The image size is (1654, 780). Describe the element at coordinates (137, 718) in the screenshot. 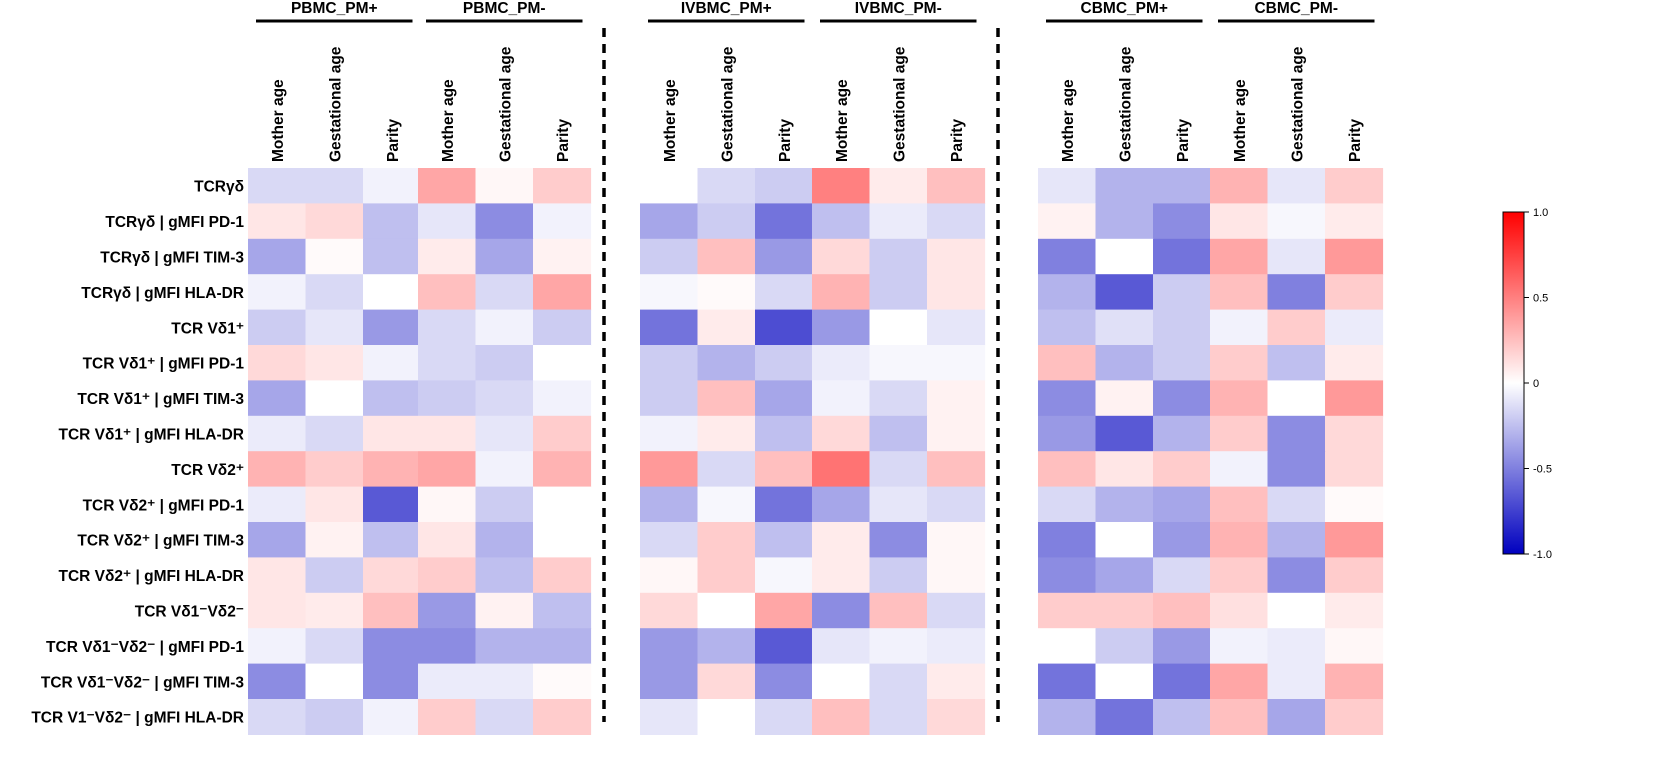

I see `row-label: TCR V1⁻Vδ2⁻ | gMFI HLA-DR` at that location.